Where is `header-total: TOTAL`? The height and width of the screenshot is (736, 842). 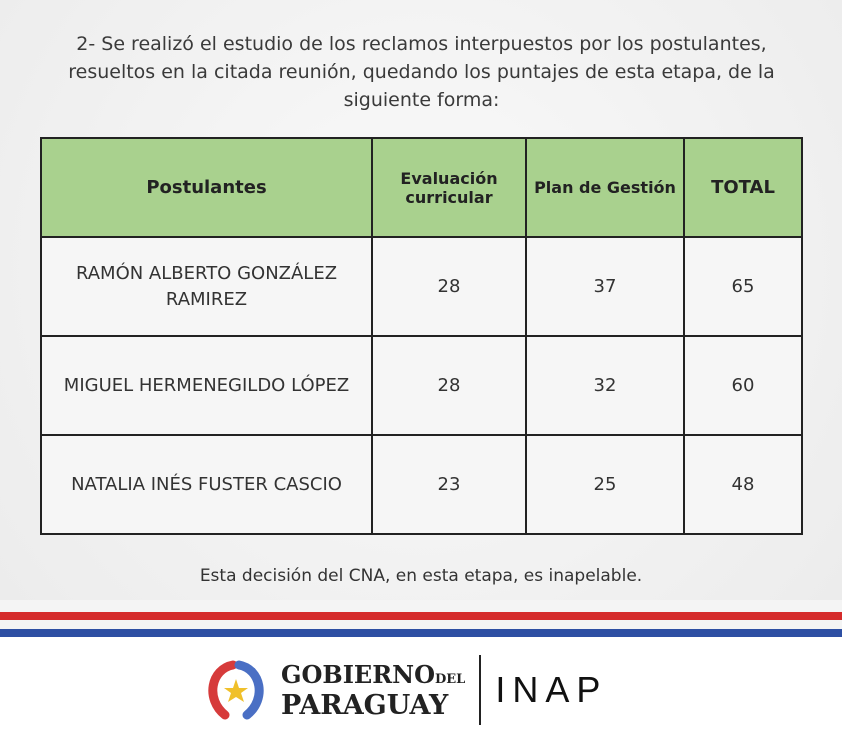
header-total: TOTAL is located at coordinates (743, 187).